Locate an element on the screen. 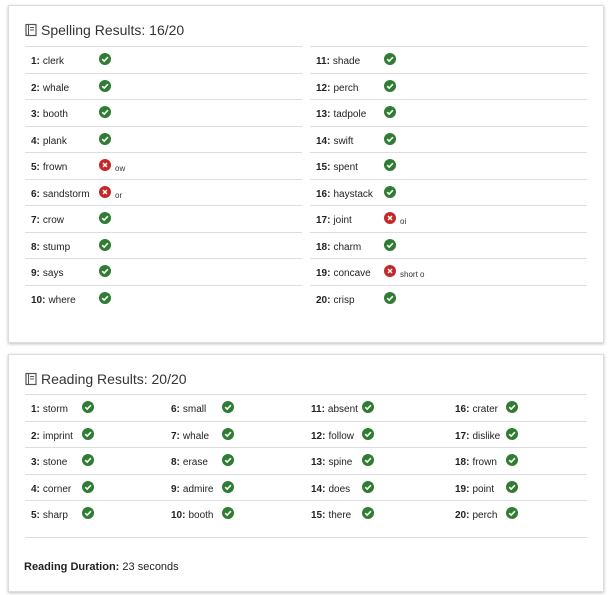 This screenshot has width=612, height=595. item-number: 4: corner is located at coordinates (51, 489).